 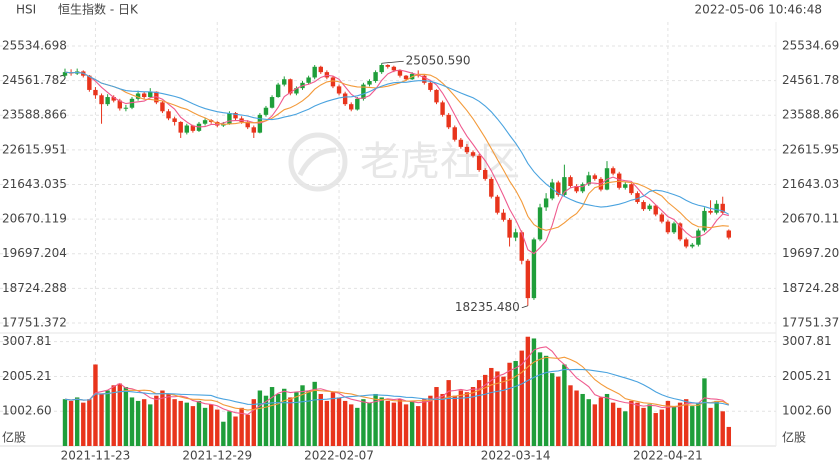 What do you see at coordinates (392, 62) in the screenshot?
I see `annotation-line` at bounding box center [392, 62].